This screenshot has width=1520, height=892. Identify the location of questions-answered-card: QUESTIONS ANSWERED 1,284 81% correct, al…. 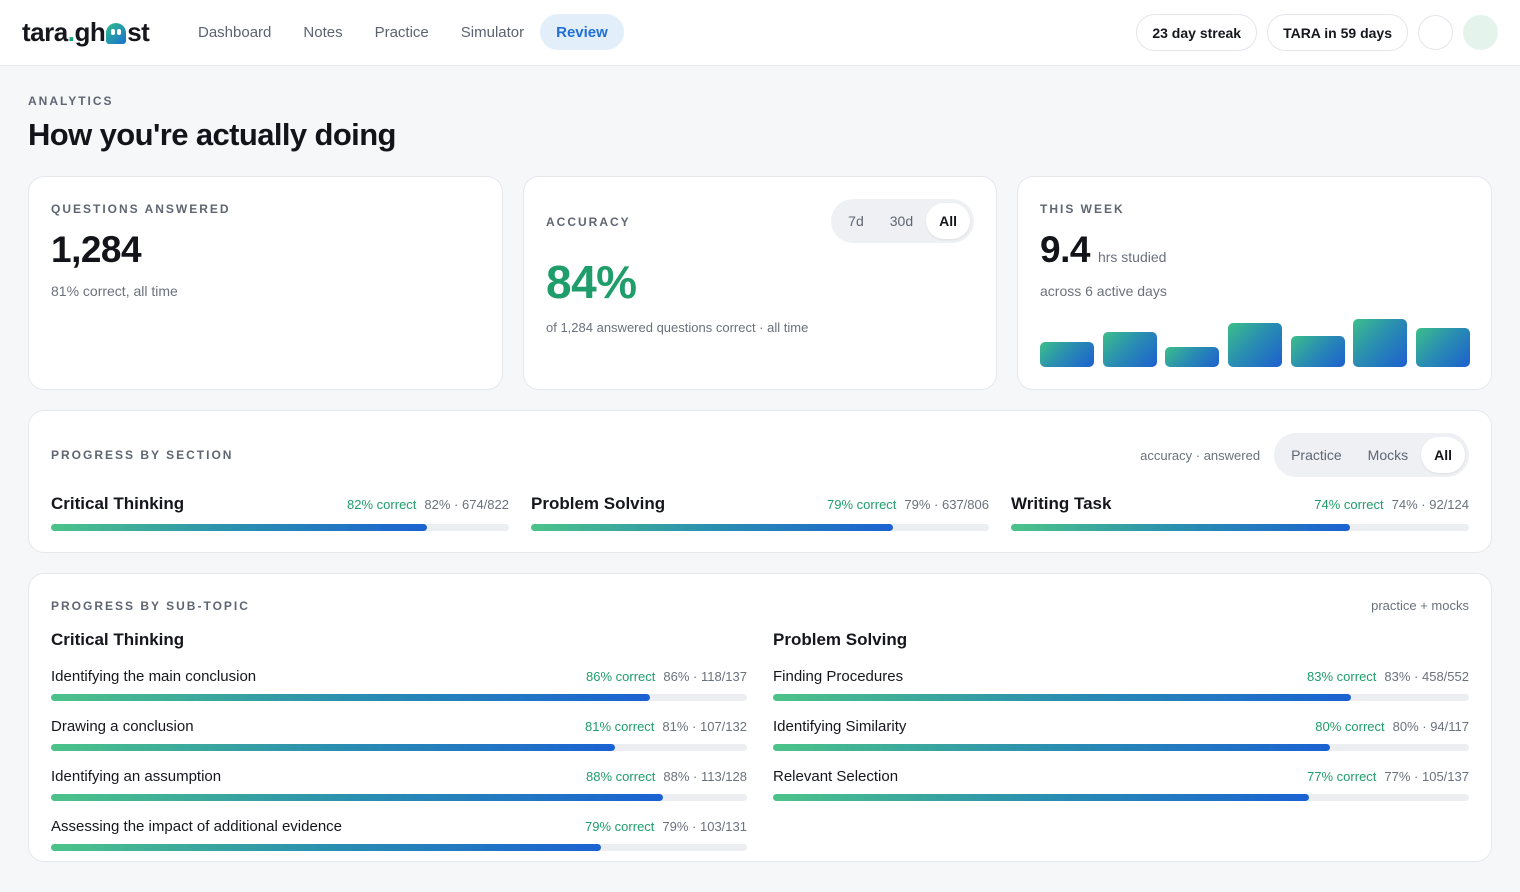
(265, 283).